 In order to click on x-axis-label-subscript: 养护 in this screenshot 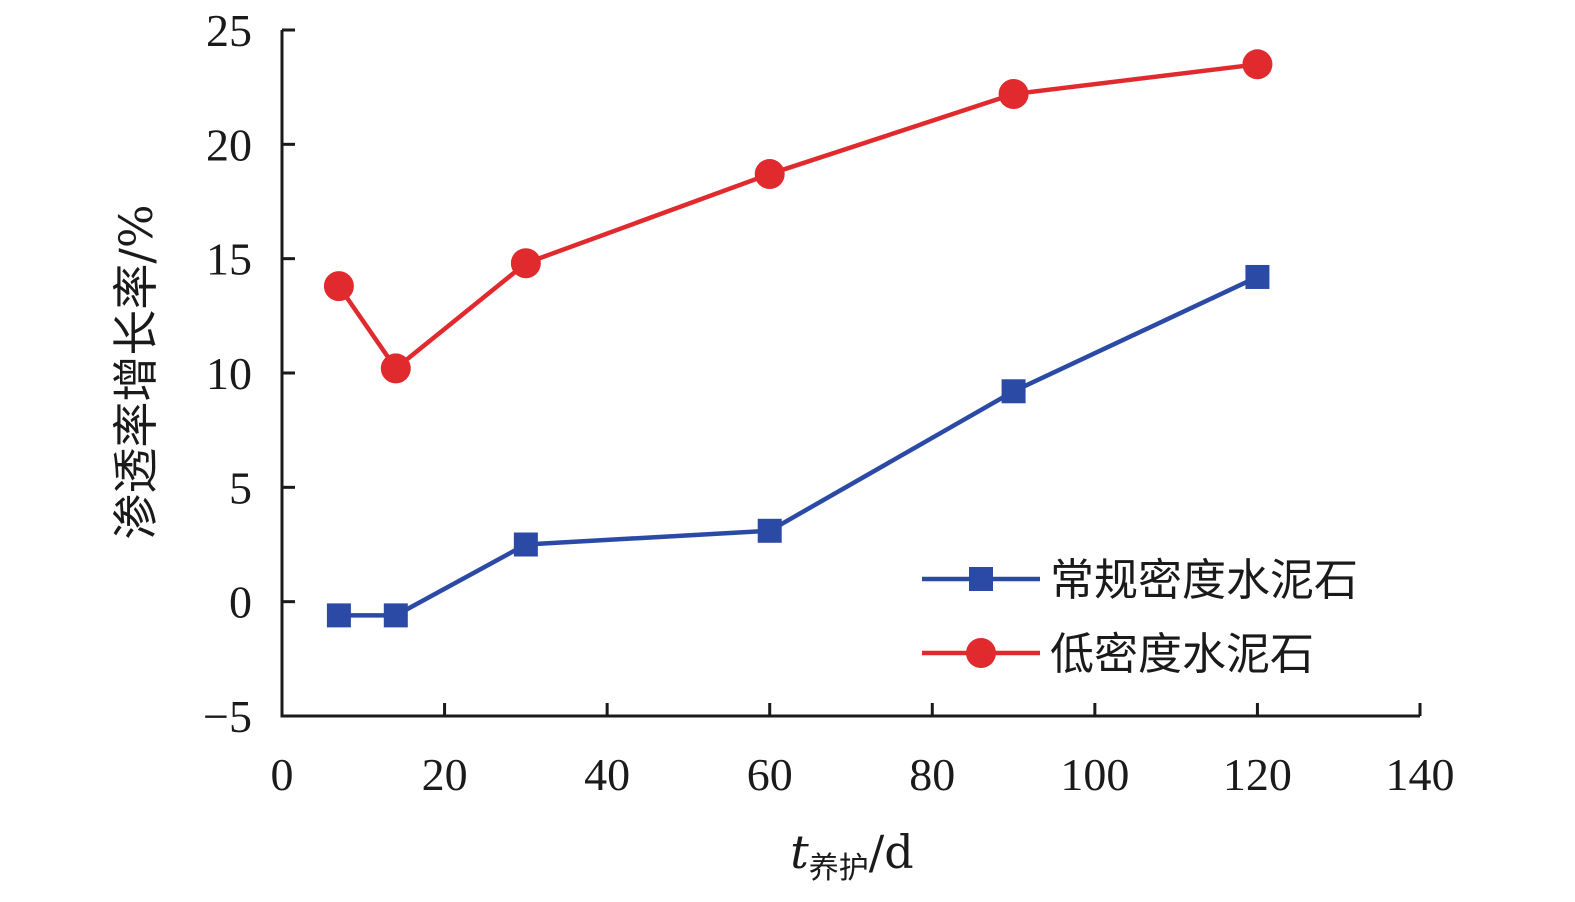, I will do `click(839, 868)`.